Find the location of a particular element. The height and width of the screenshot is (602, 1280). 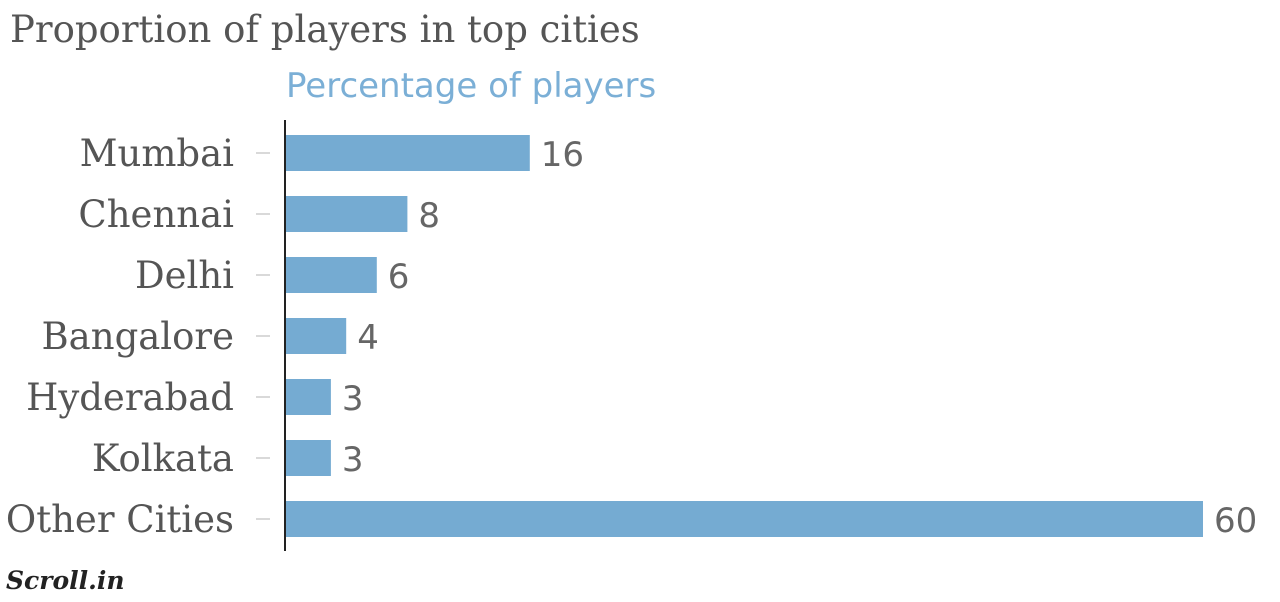

data-label: 16 is located at coordinates (562, 155).